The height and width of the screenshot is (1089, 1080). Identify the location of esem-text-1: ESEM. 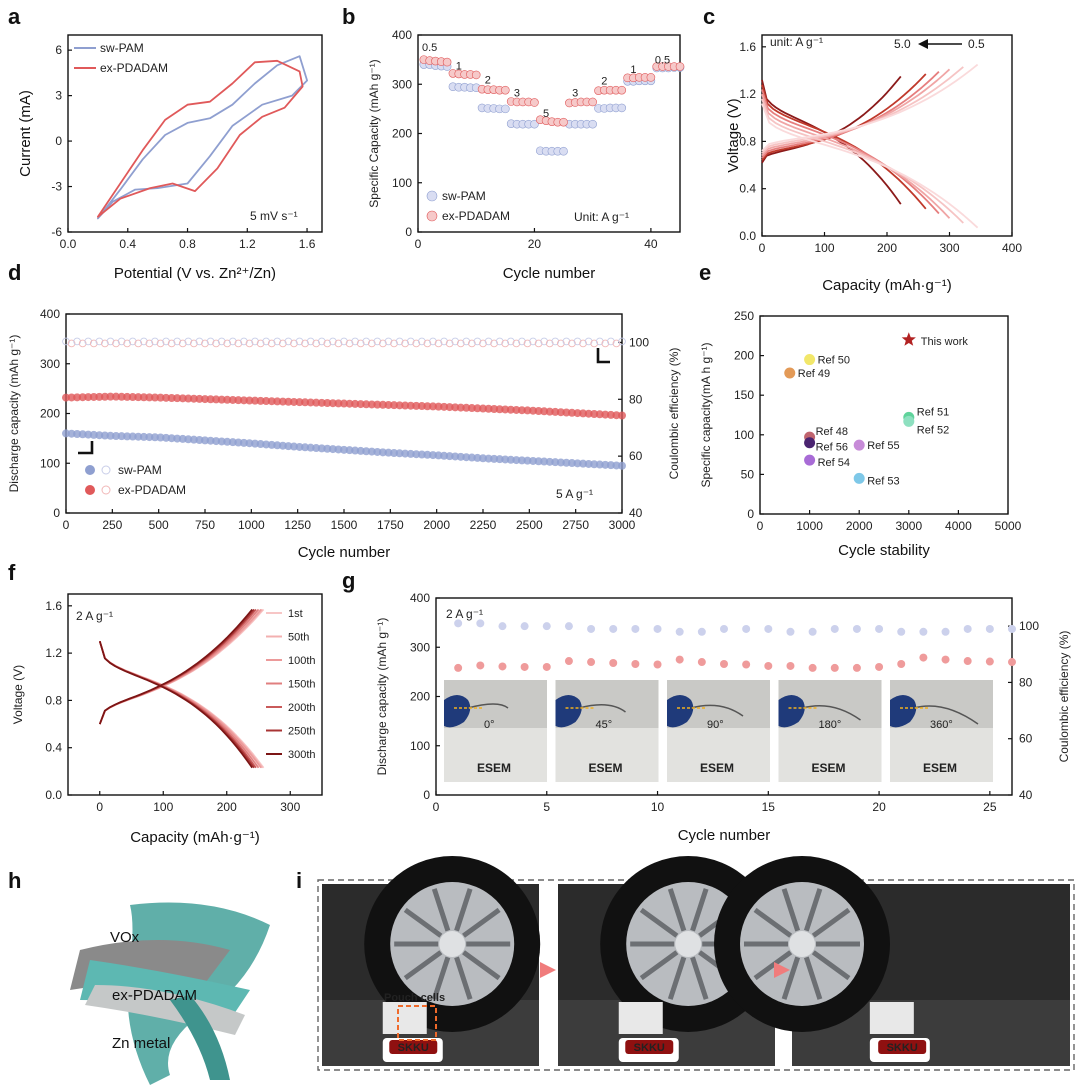
(605, 768).